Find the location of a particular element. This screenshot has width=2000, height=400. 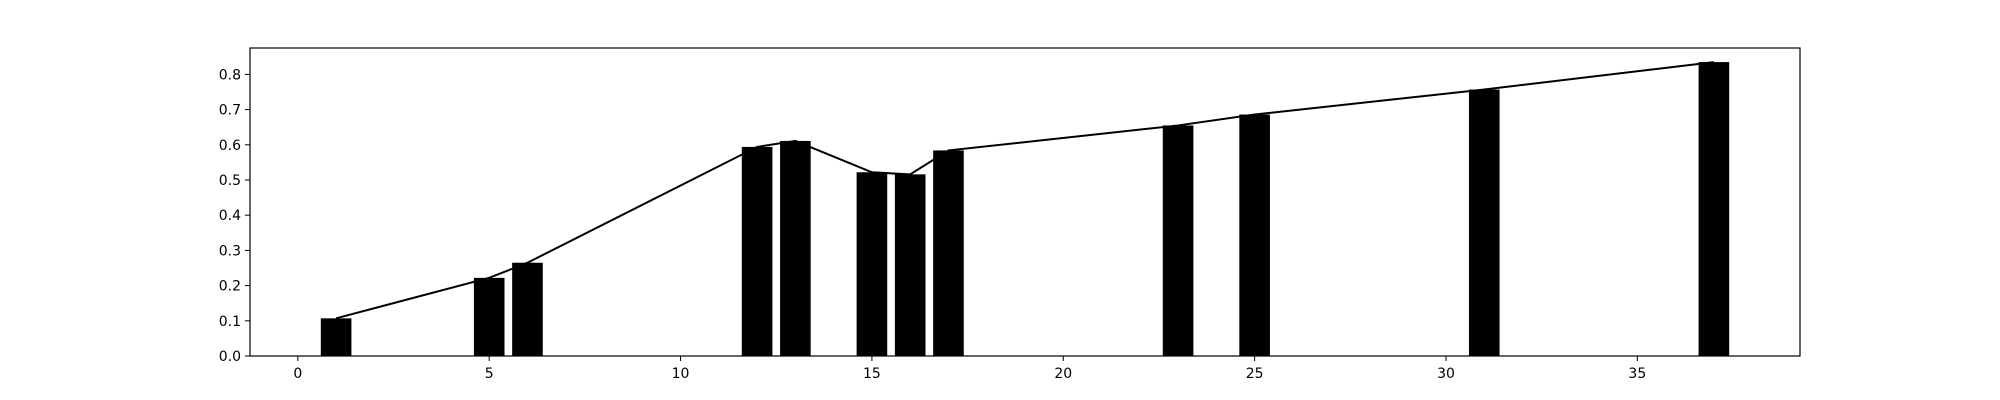

x-tick-label: 25 is located at coordinates (1255, 374).